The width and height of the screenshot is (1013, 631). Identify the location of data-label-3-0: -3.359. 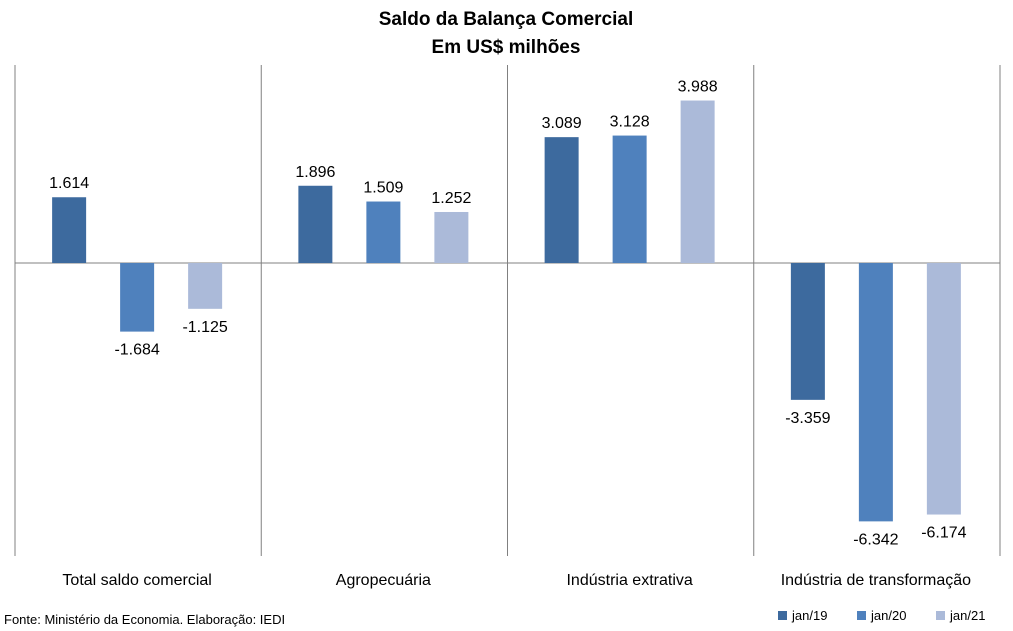
(807, 418).